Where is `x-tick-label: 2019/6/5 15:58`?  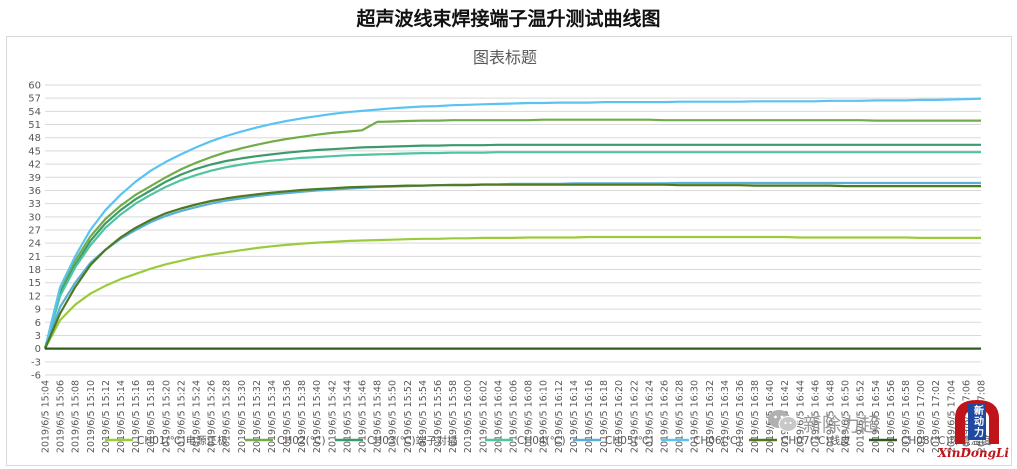
x-tick-label: 2019/6/5 15:58 is located at coordinates (453, 416).